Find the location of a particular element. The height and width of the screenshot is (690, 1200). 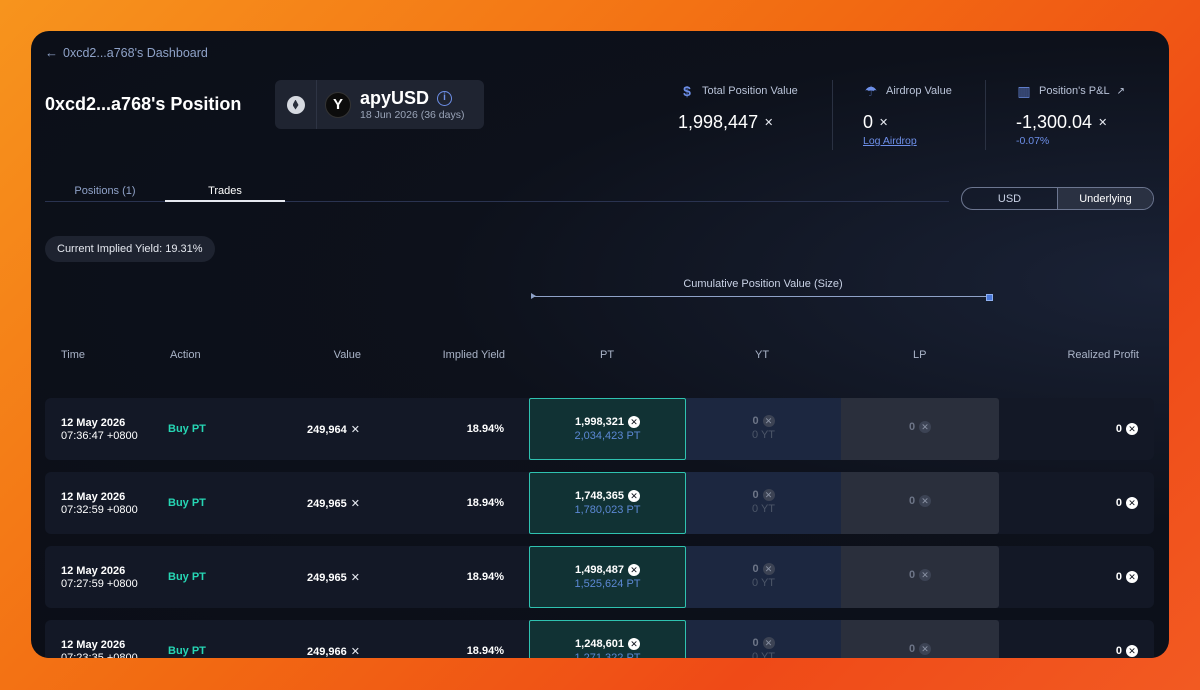

pt-amount: 1,525,624 PT is located at coordinates (607, 584).